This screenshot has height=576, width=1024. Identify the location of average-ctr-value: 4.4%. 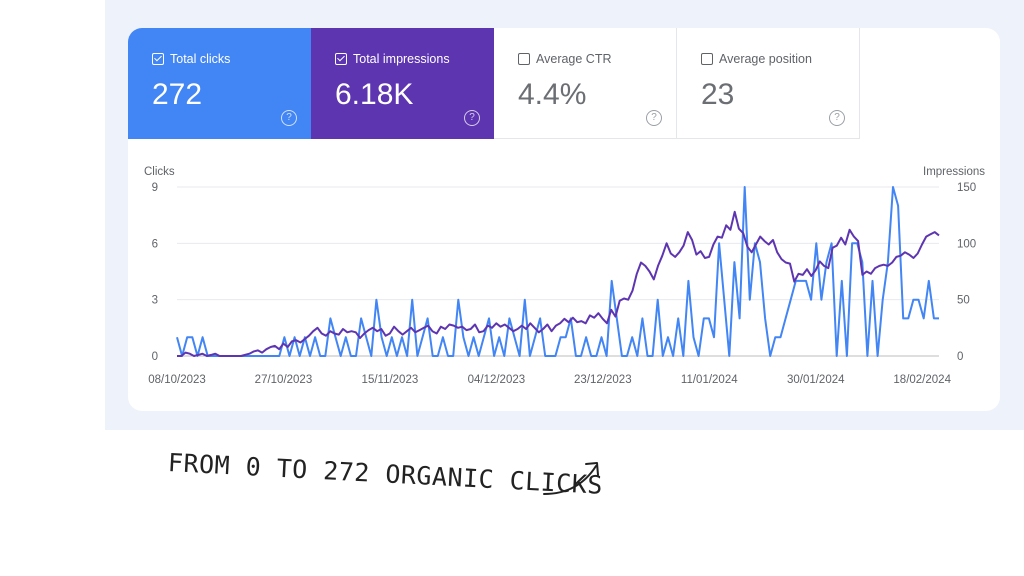
(552, 94).